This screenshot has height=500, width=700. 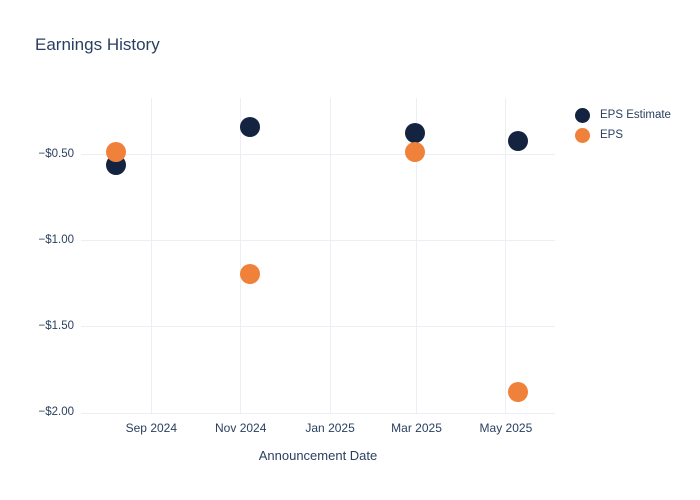 What do you see at coordinates (56, 412) in the screenshot?
I see `y-tick-label-3: −$2.00` at bounding box center [56, 412].